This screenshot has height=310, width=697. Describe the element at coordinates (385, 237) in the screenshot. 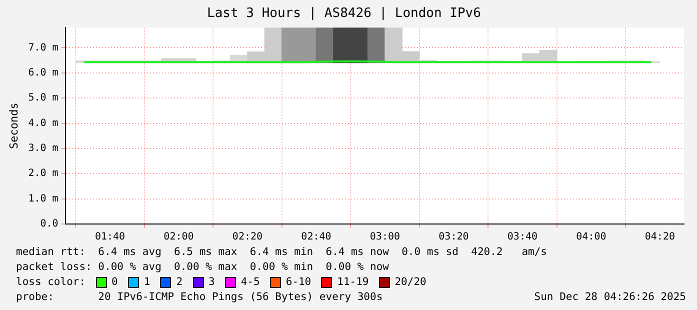

I see `x-tick-label: 03:00` at that location.